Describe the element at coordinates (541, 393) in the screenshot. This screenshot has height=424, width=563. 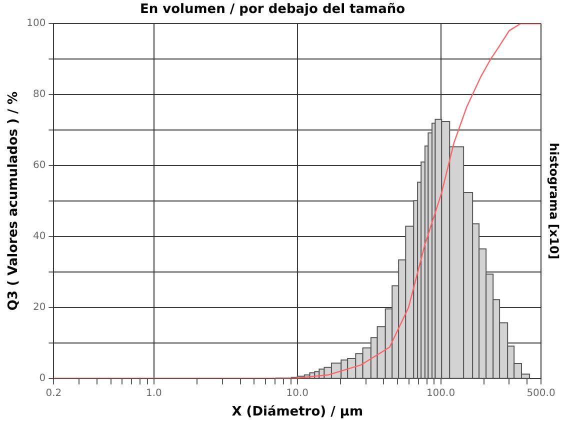
I see `x-tick-label: 500.0` at that location.